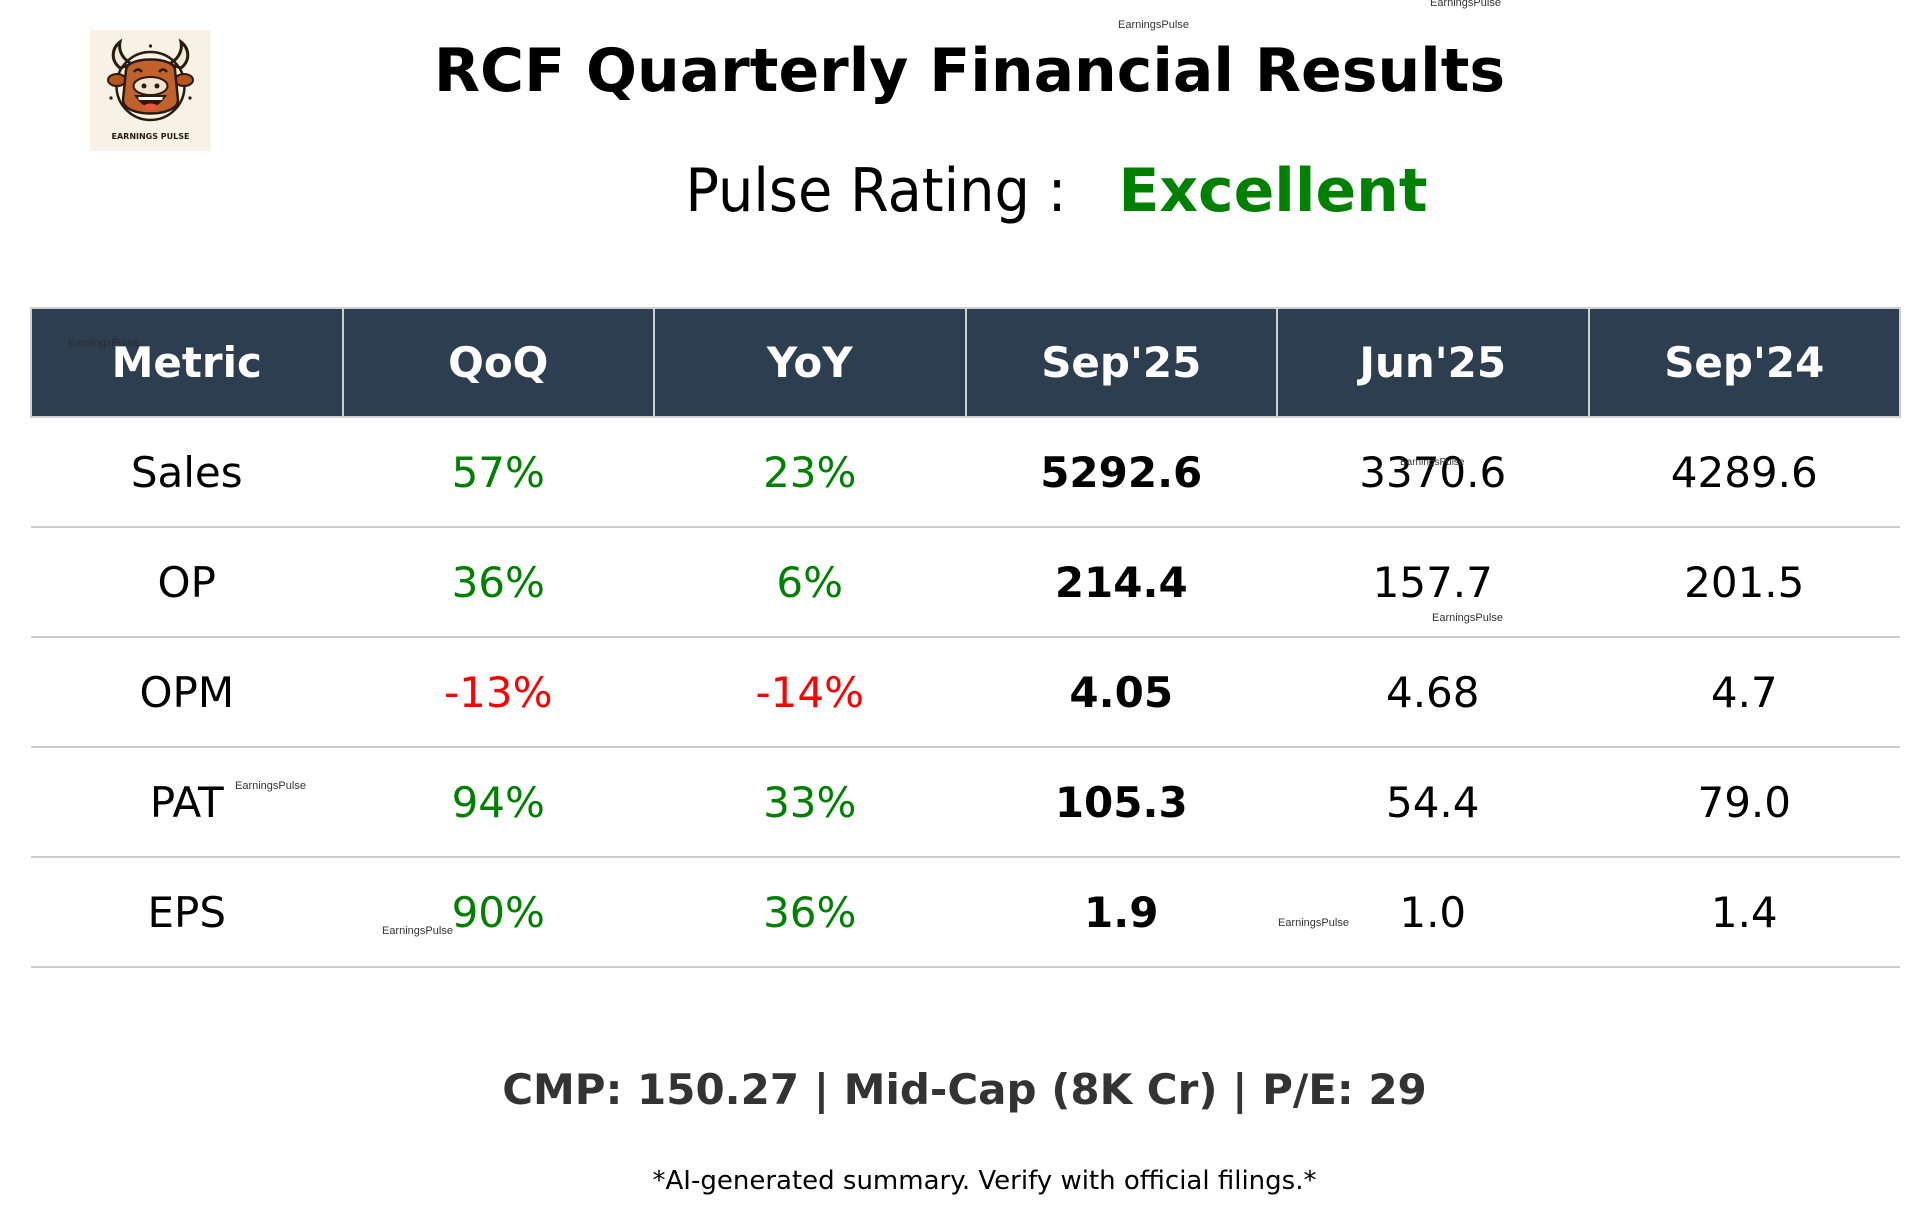 The width and height of the screenshot is (1919, 1220). I want to click on sep24-cell: 79.0, so click(1744, 802).